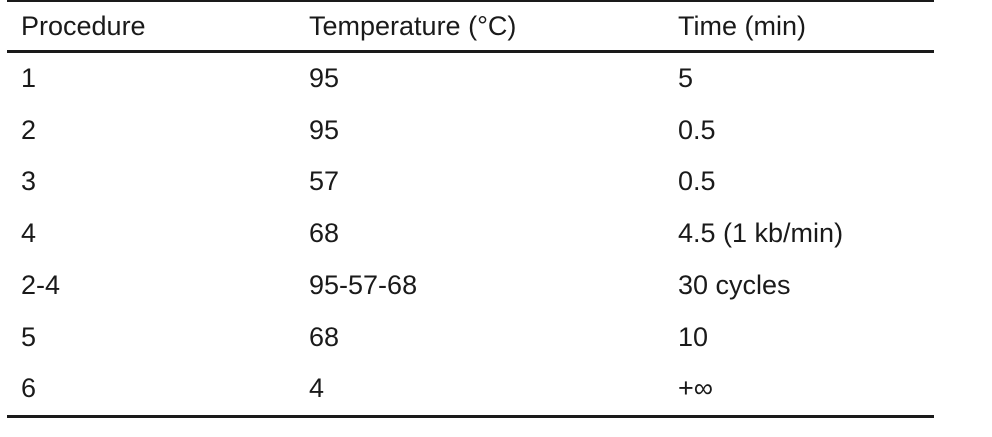  Describe the element at coordinates (29, 129) in the screenshot. I see `cell-procedure: 2` at that location.